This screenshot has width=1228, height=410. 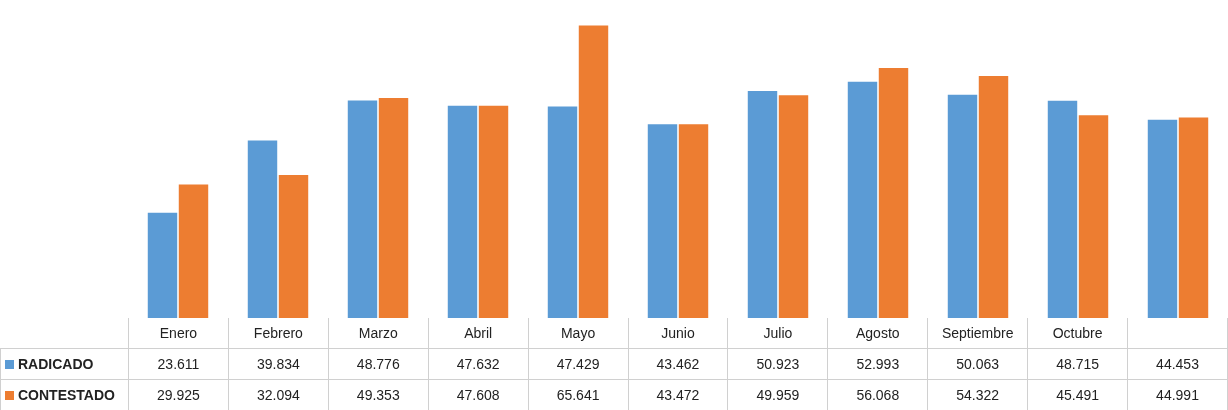 I want to click on x-tick-label: Abril, so click(x=478, y=333).